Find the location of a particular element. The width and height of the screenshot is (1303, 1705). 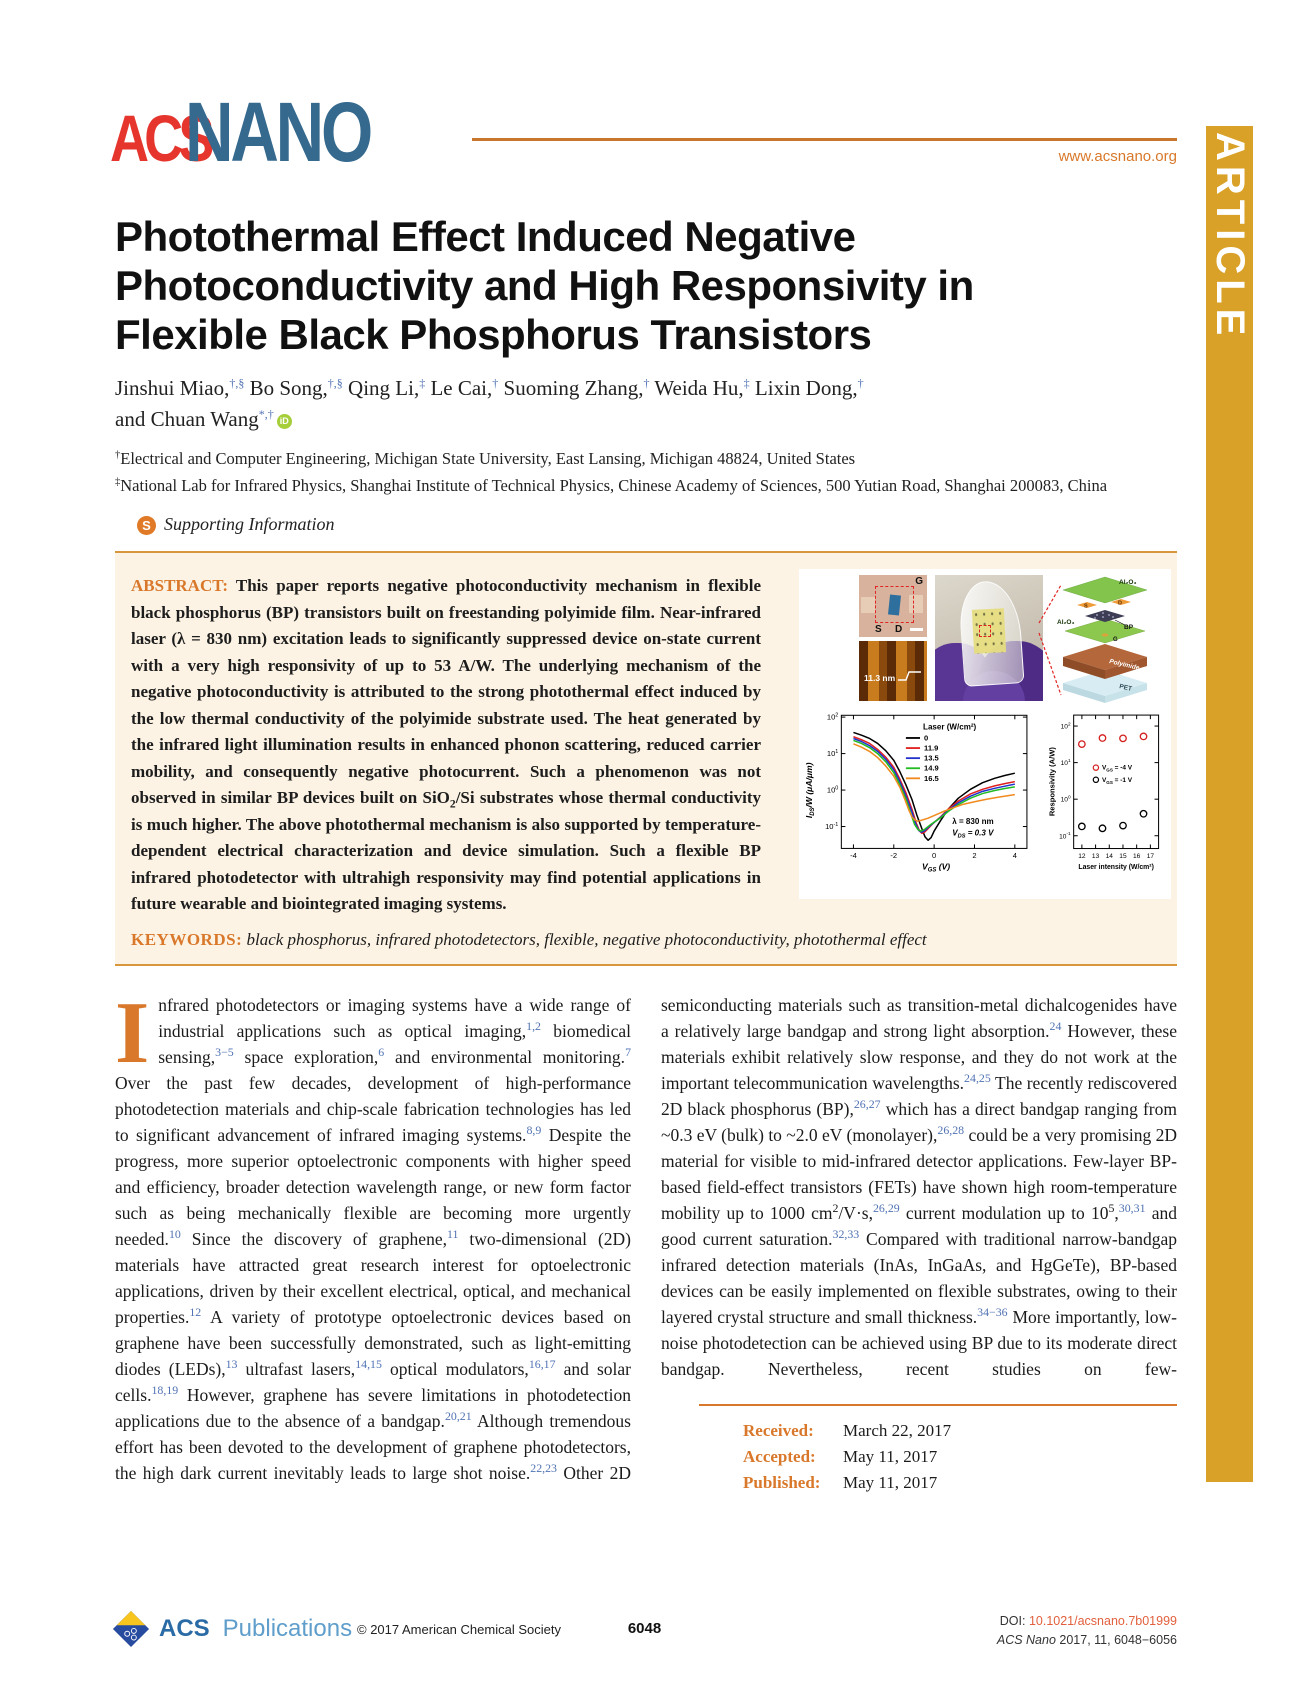

svg-text: Laser (W/cm²) is located at coordinates (950, 726).